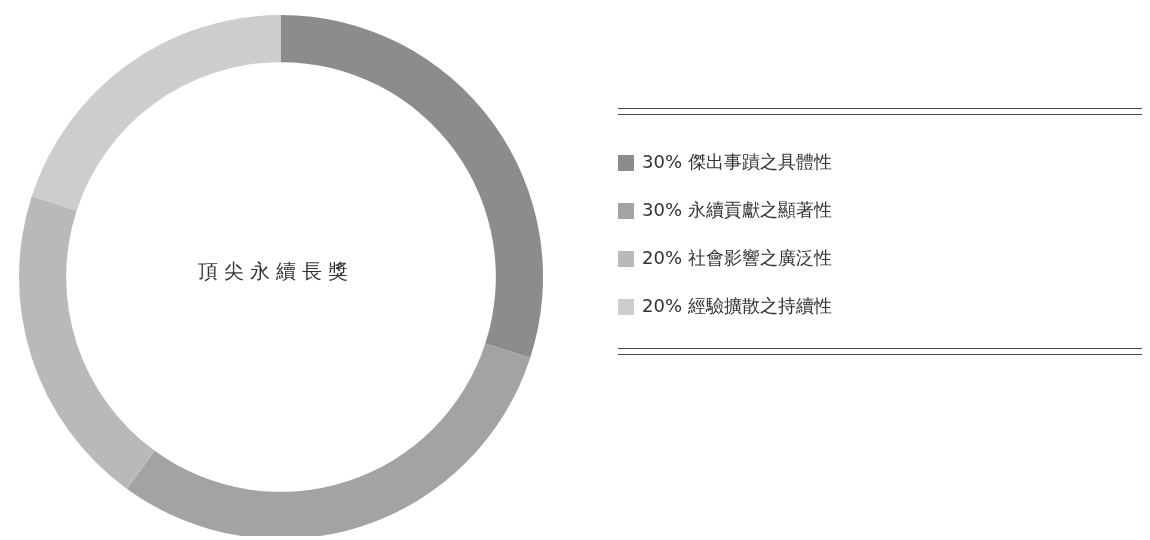  I want to click on text: 頂尖永續長獎, so click(276, 271).